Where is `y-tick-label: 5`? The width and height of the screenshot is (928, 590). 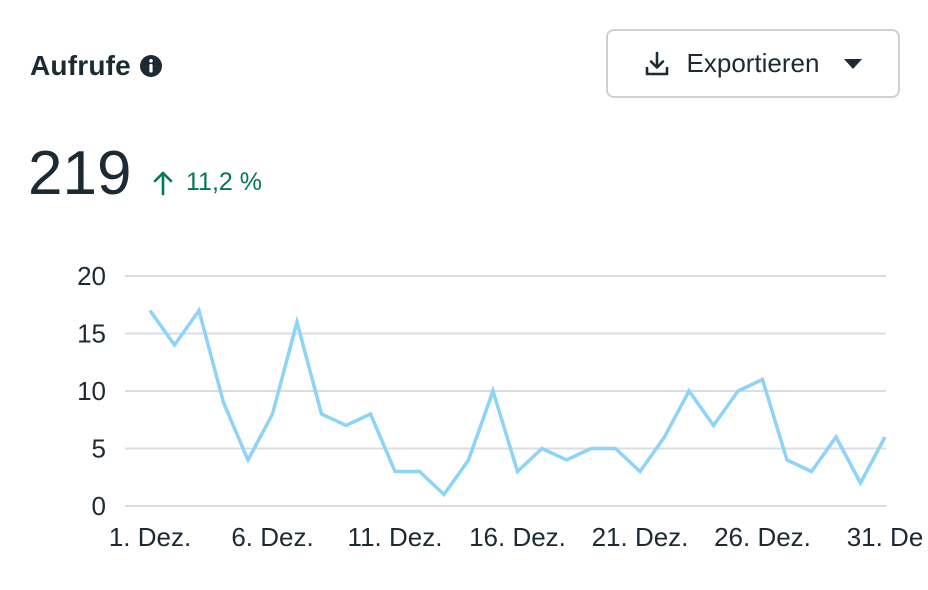 y-tick-label: 5 is located at coordinates (99, 449).